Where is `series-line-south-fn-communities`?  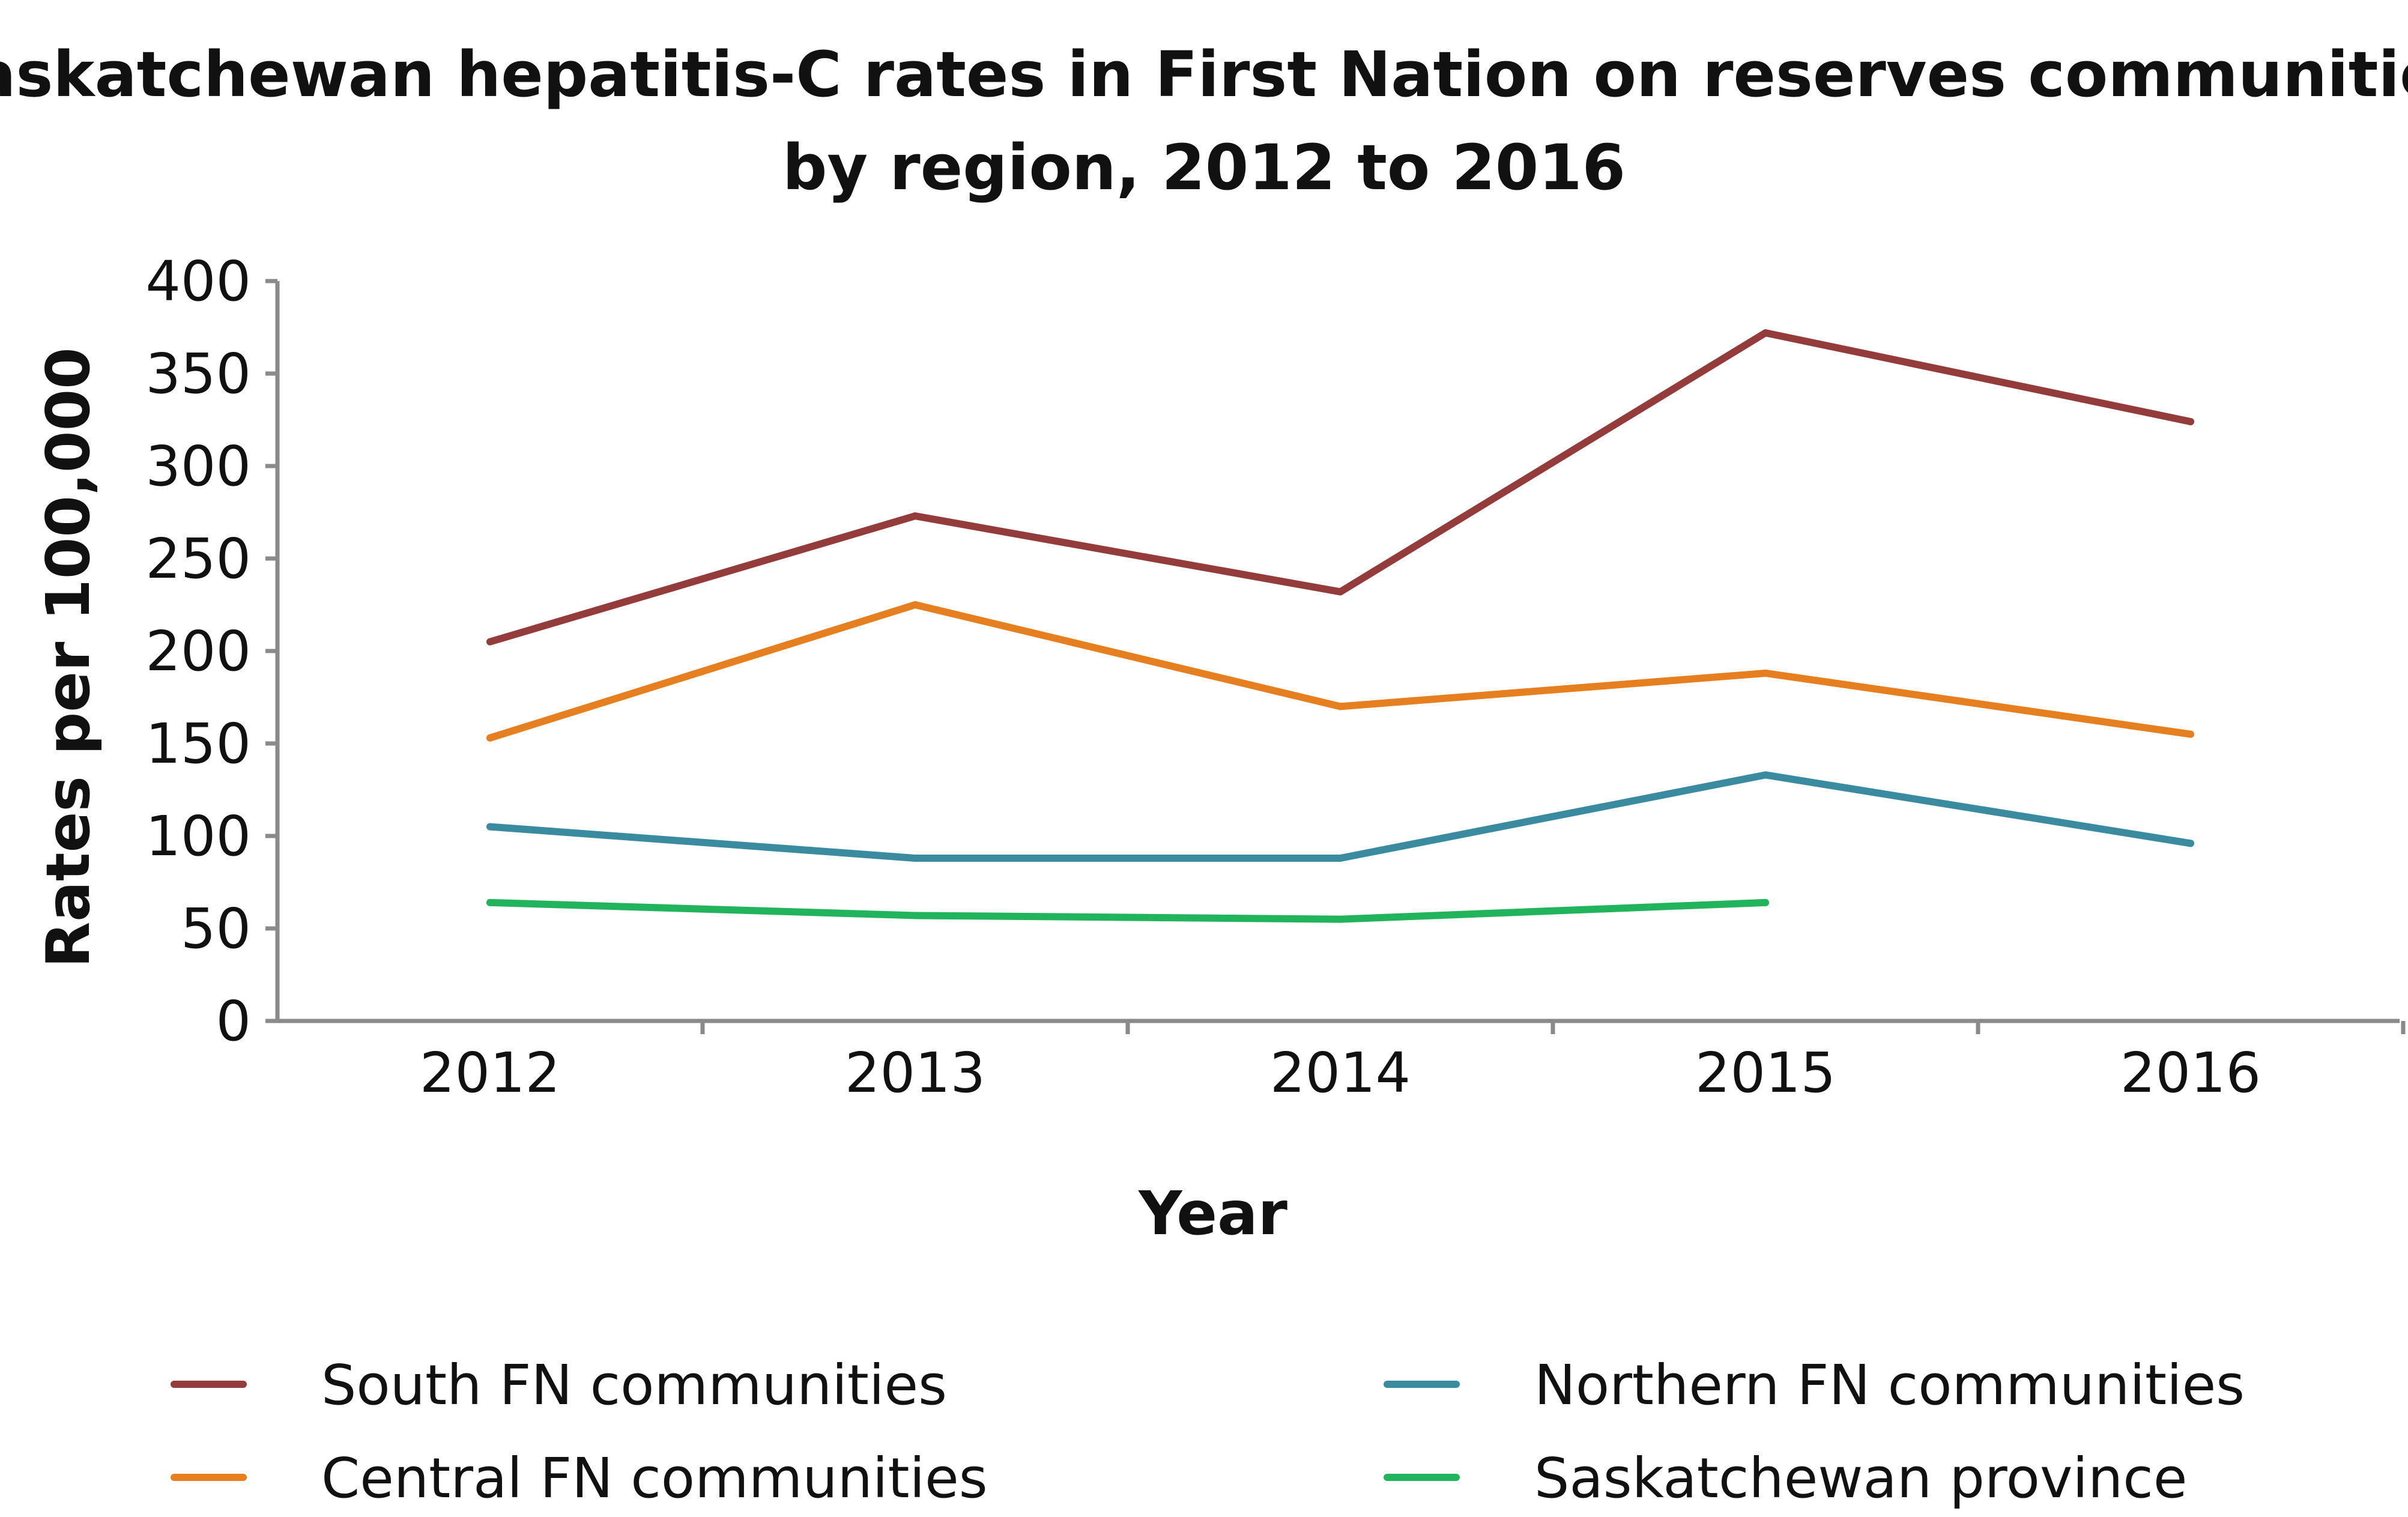
series-line-south-fn-communities is located at coordinates (1340, 488).